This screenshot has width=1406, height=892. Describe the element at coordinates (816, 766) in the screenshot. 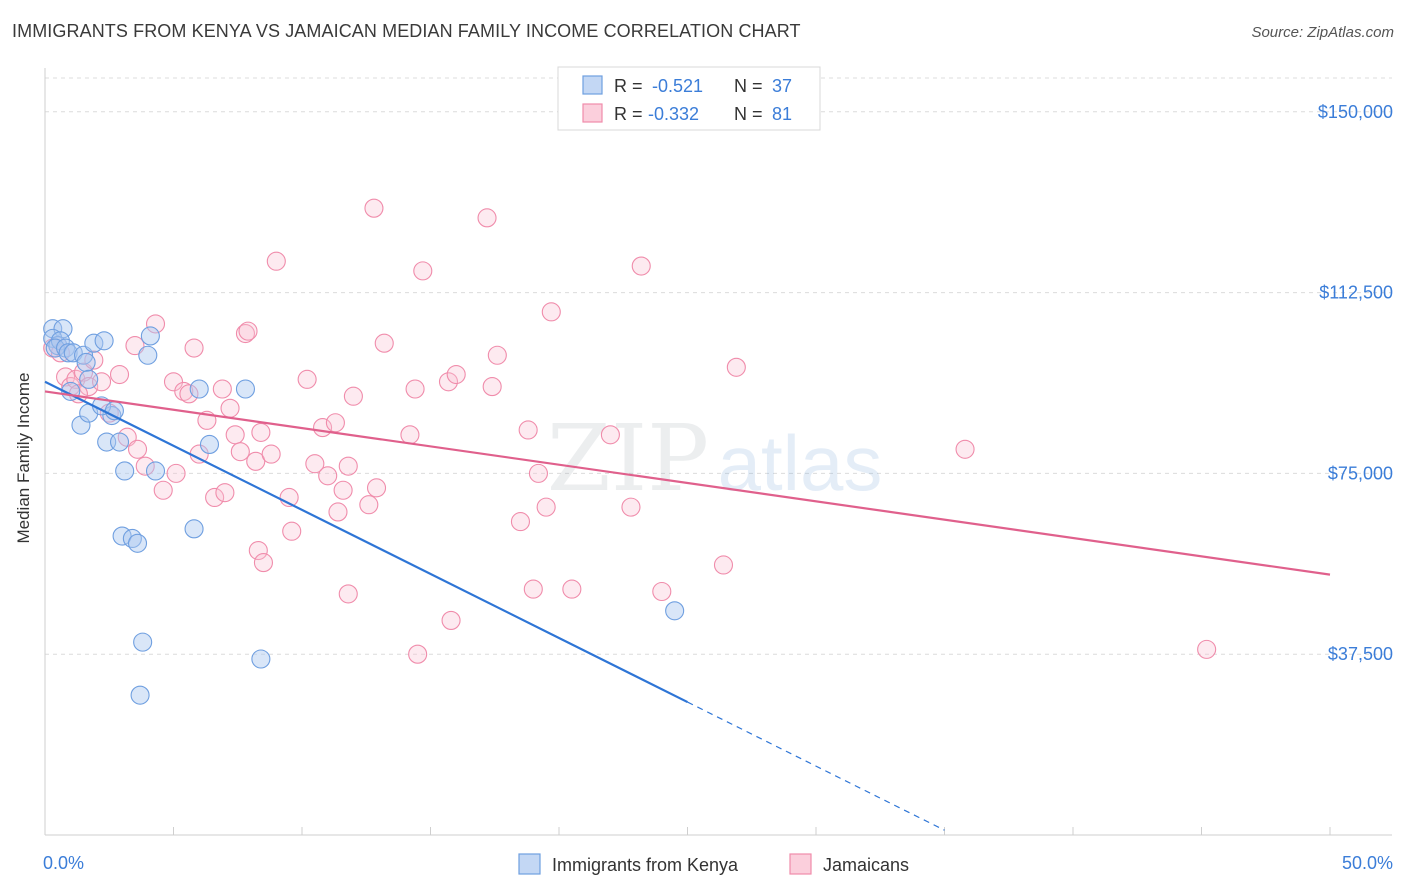

I see `kenya-trend-extension` at that location.